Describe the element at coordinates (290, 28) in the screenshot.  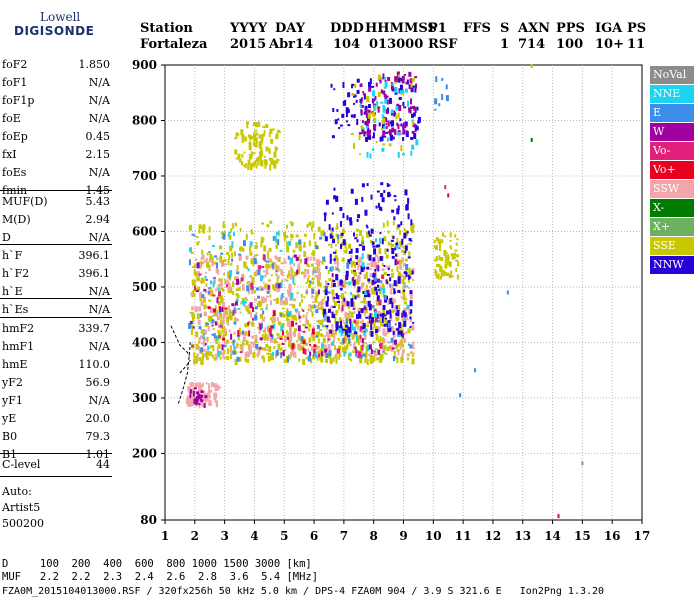
I see `header-label: DAY` at that location.